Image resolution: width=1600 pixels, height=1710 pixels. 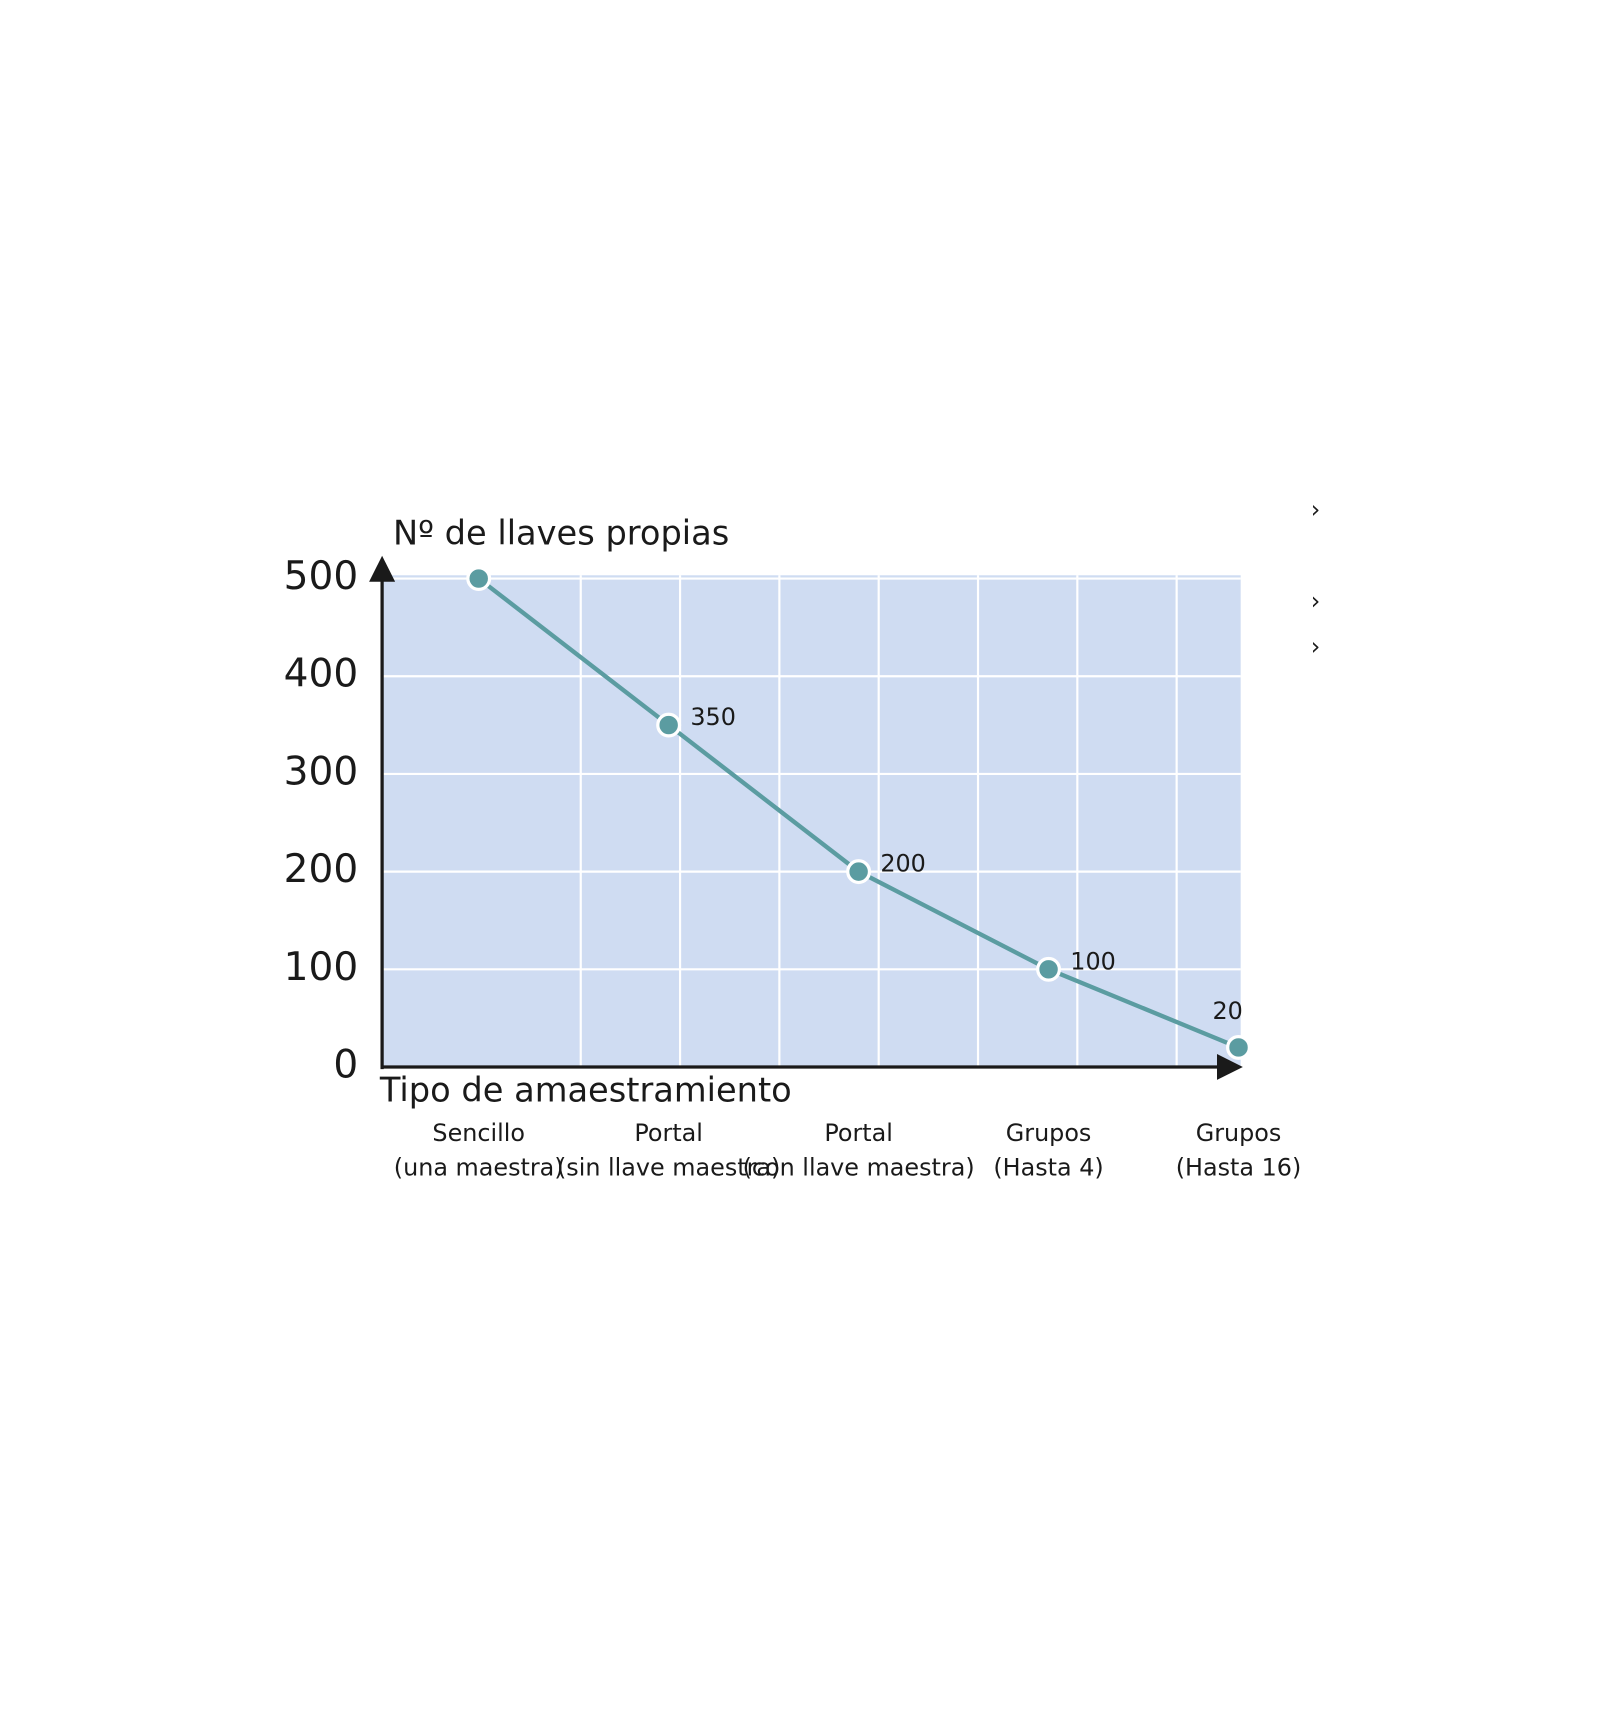 I want to click on x-tick-label: (sin llave maestra), so click(x=668, y=1168).